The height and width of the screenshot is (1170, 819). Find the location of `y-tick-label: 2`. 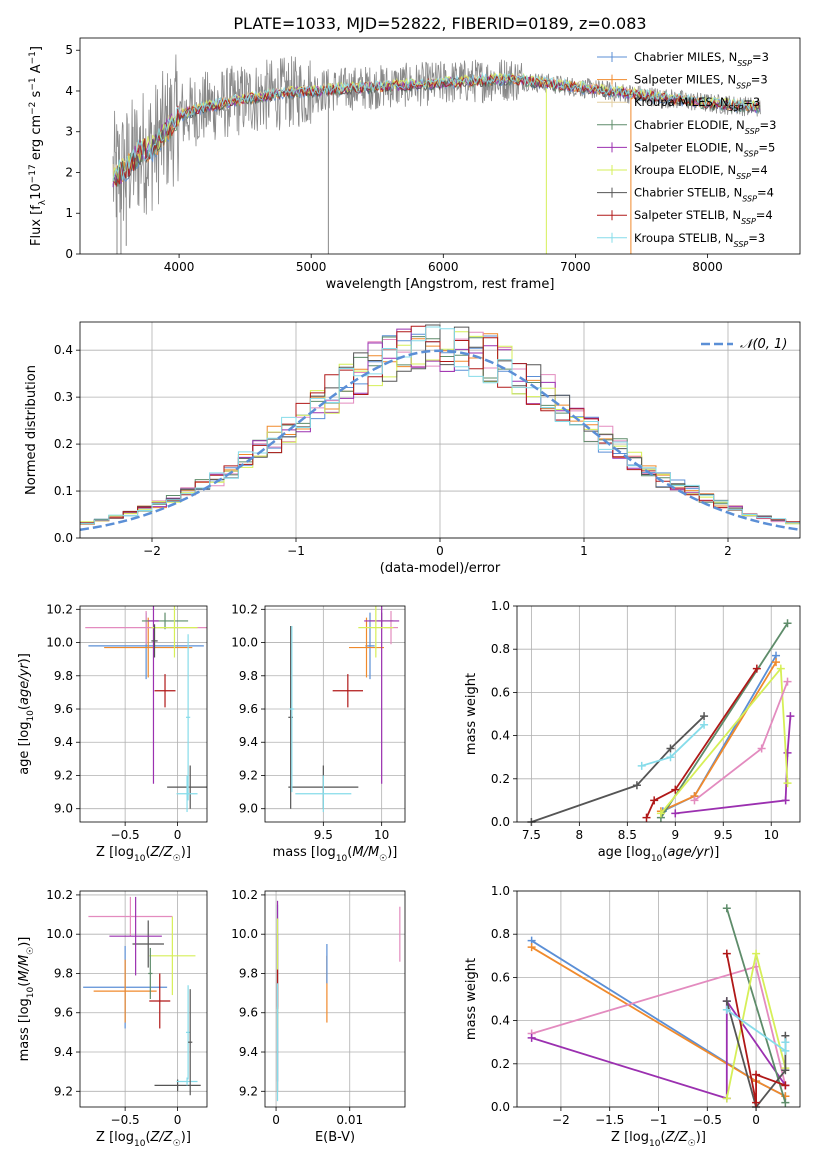

y-tick-label: 2 is located at coordinates (69, 172).